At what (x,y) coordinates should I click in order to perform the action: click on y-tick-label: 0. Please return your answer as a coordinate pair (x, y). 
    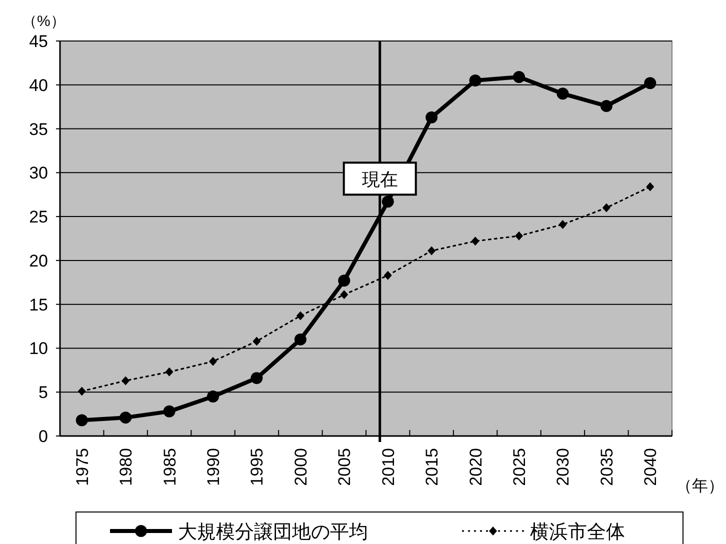
    Looking at the image, I should click on (43, 436).